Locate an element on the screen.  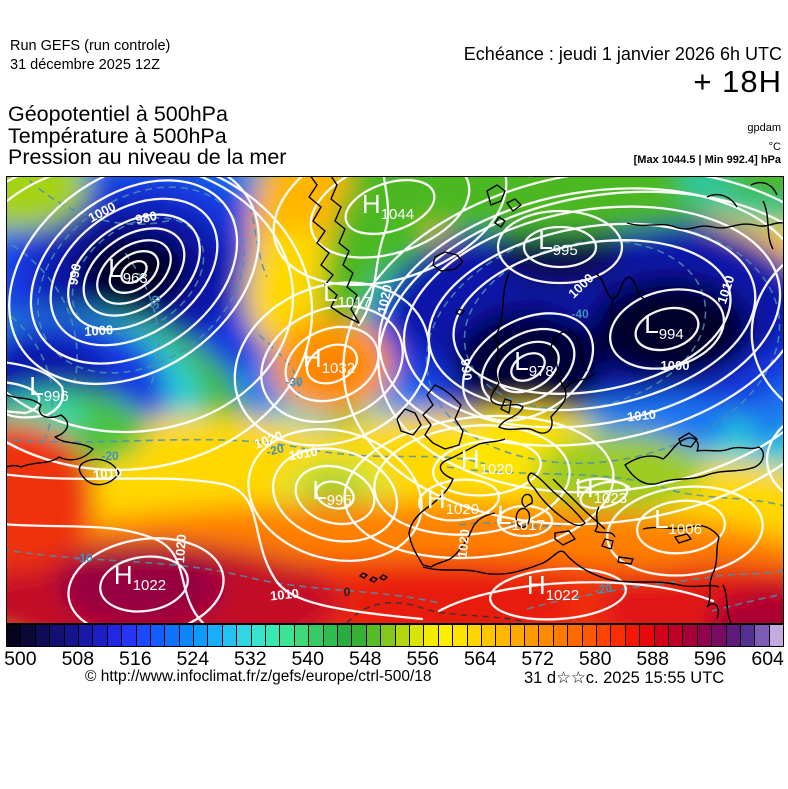
param-temperature: Température à 500hPa is located at coordinates (117, 135).